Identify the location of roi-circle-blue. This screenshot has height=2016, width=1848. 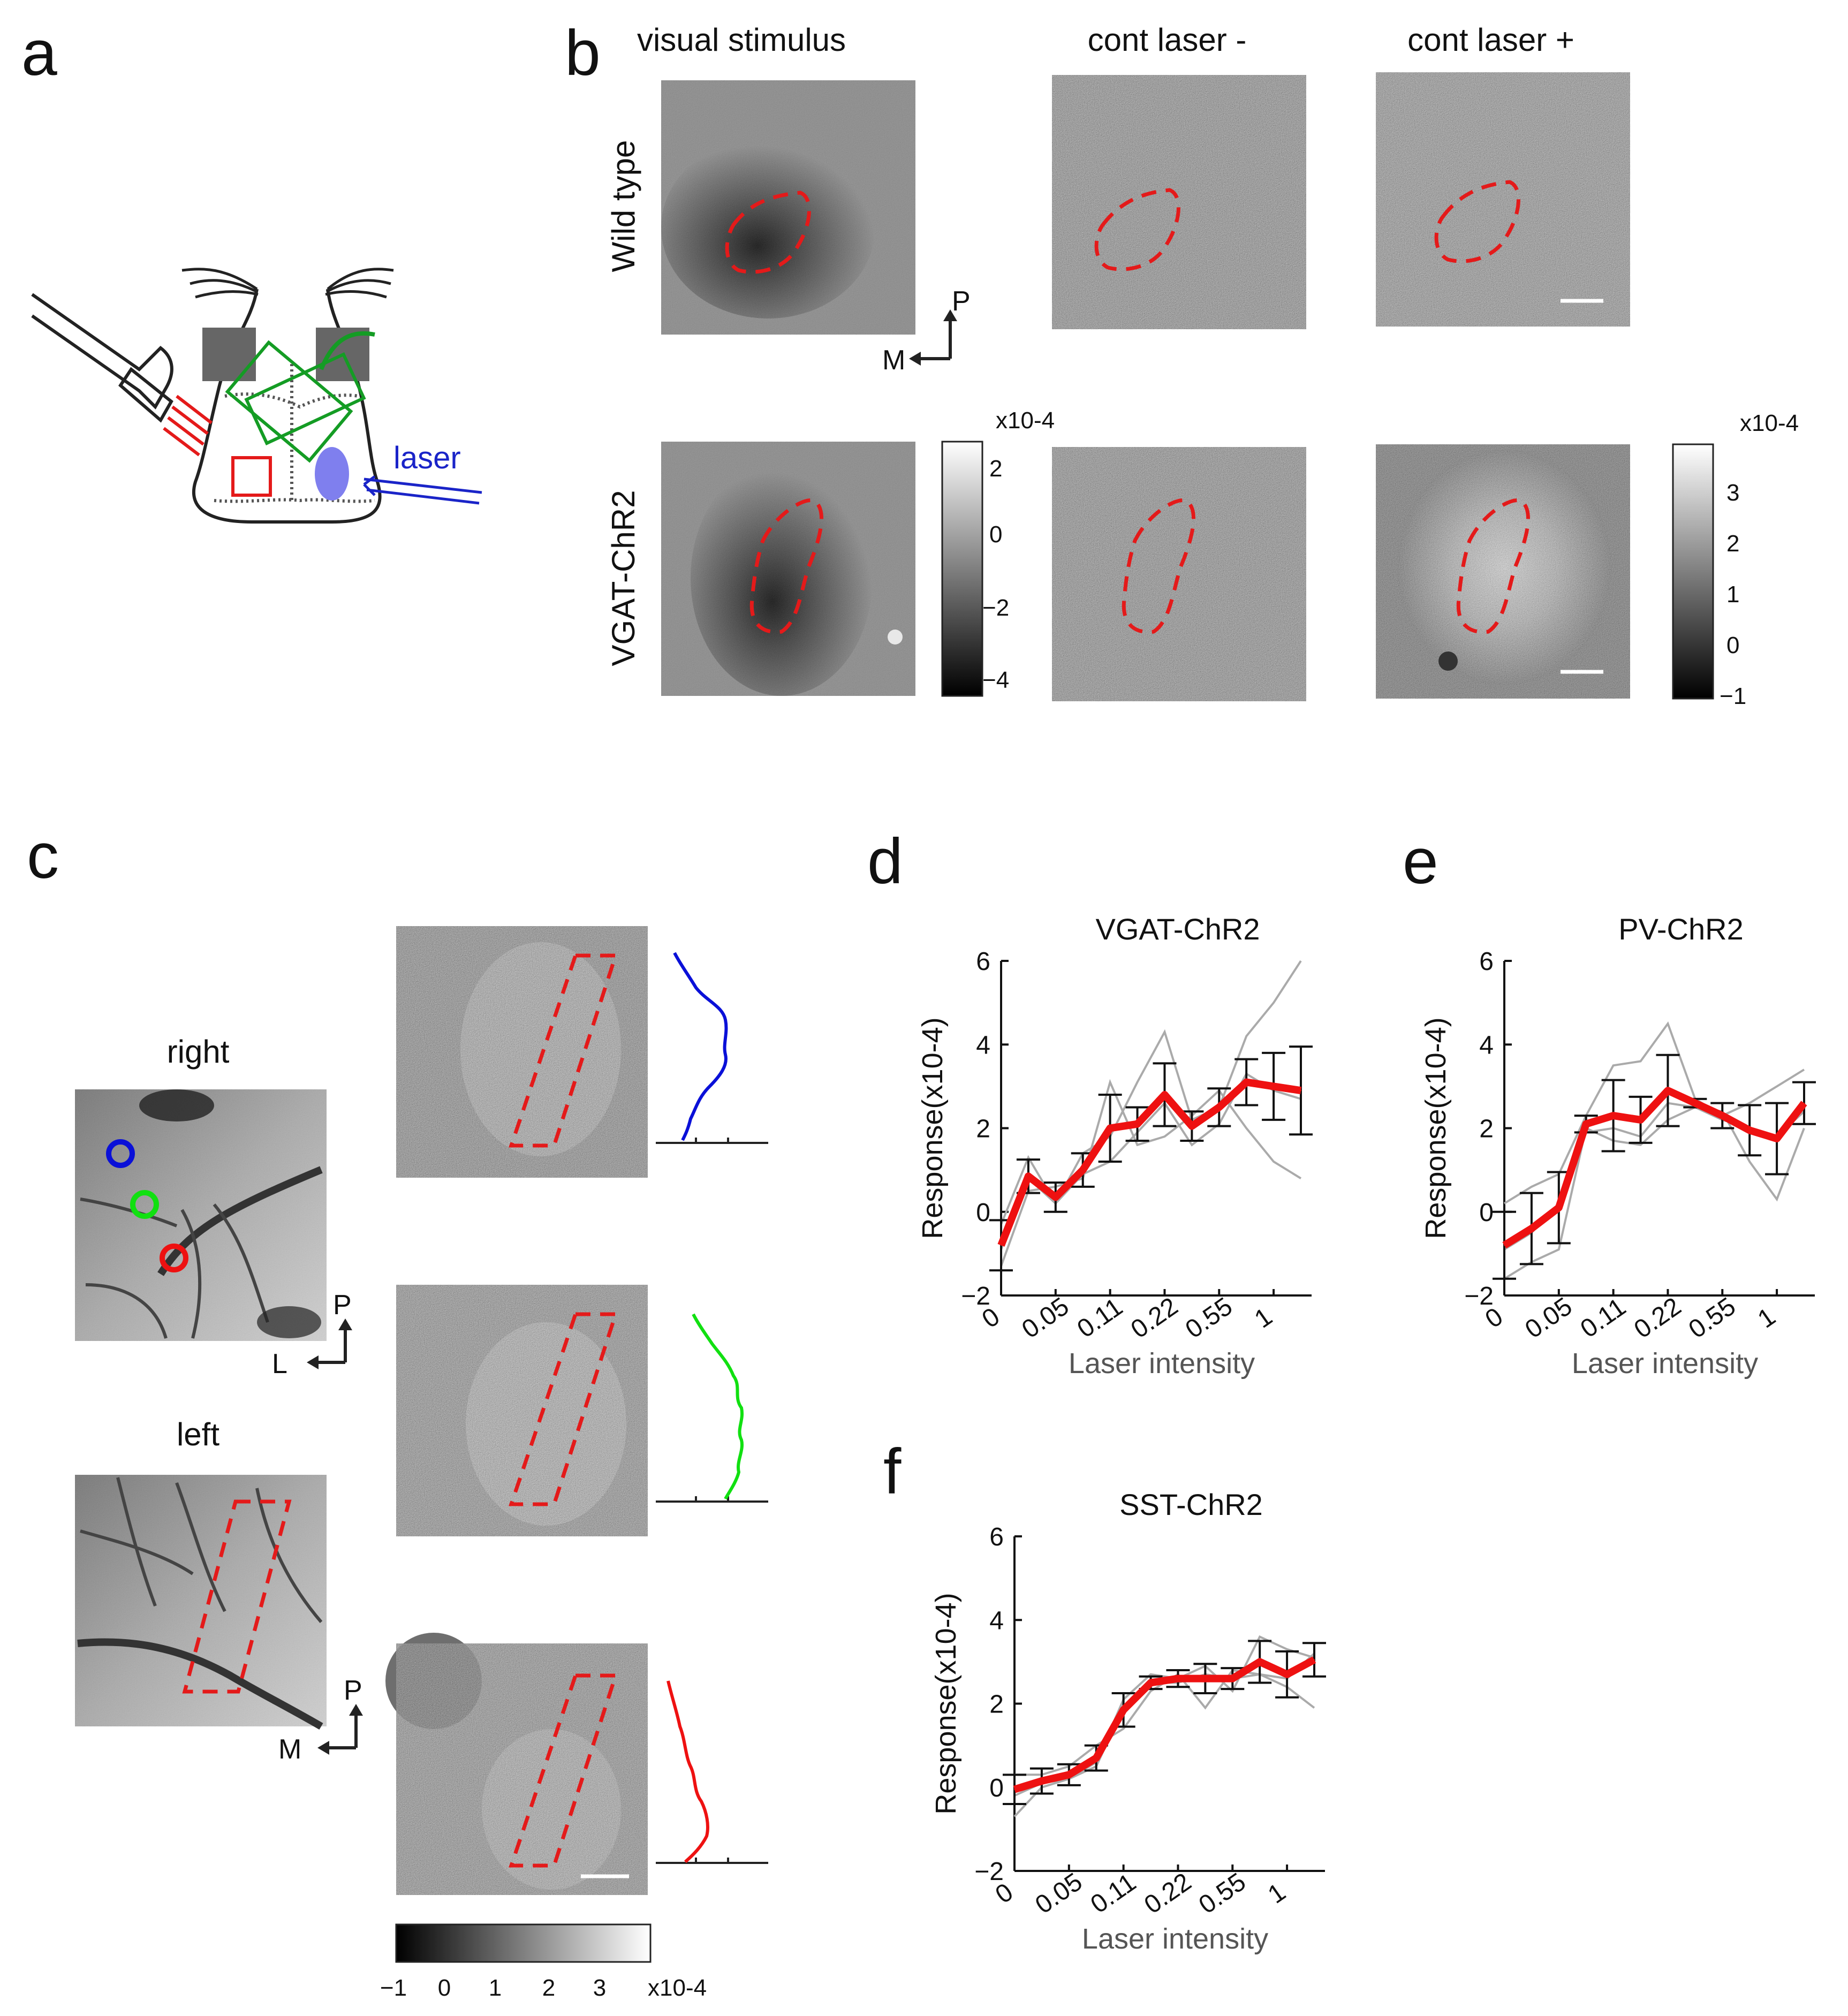
(121, 1153).